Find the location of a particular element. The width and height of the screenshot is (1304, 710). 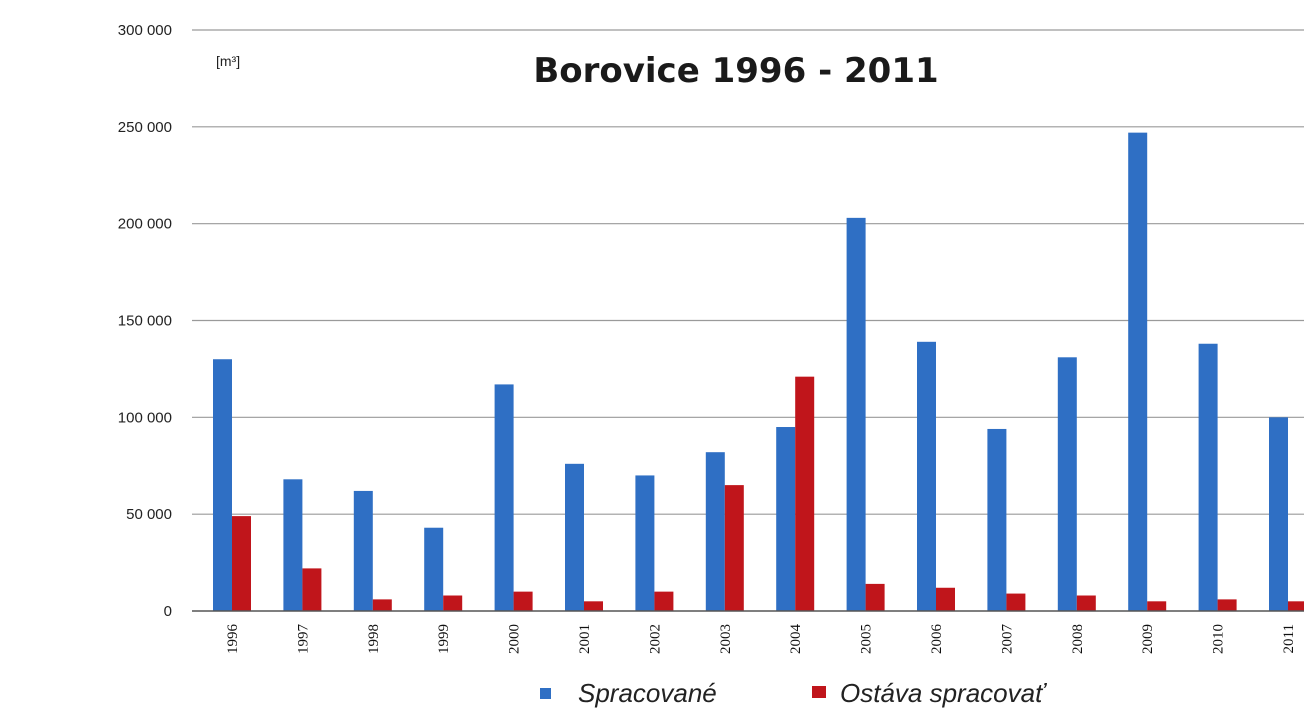

bar-spracovane-1996 is located at coordinates (222, 485).